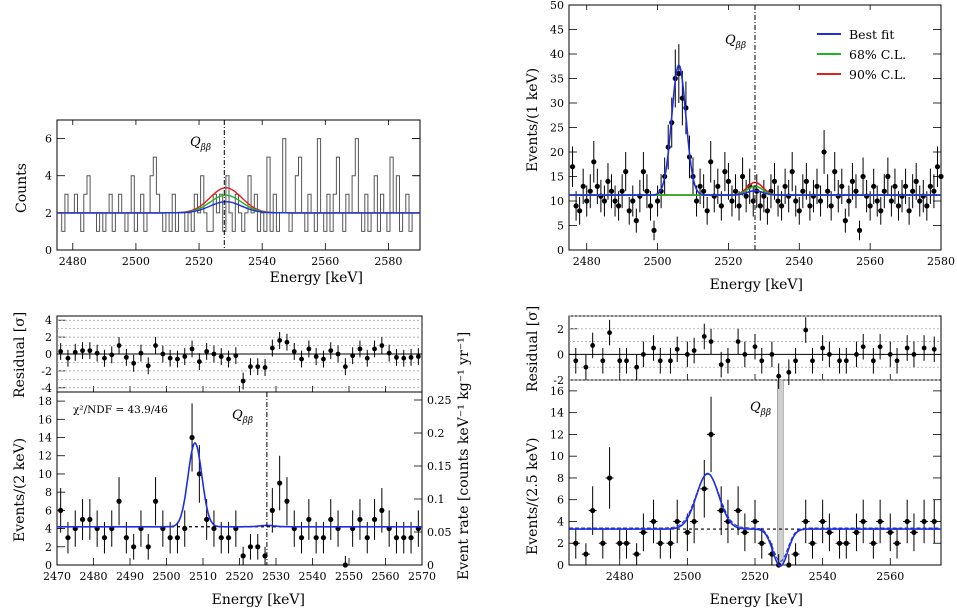  Describe the element at coordinates (46, 388) in the screenshot. I see `y-tick-label: -4` at that location.